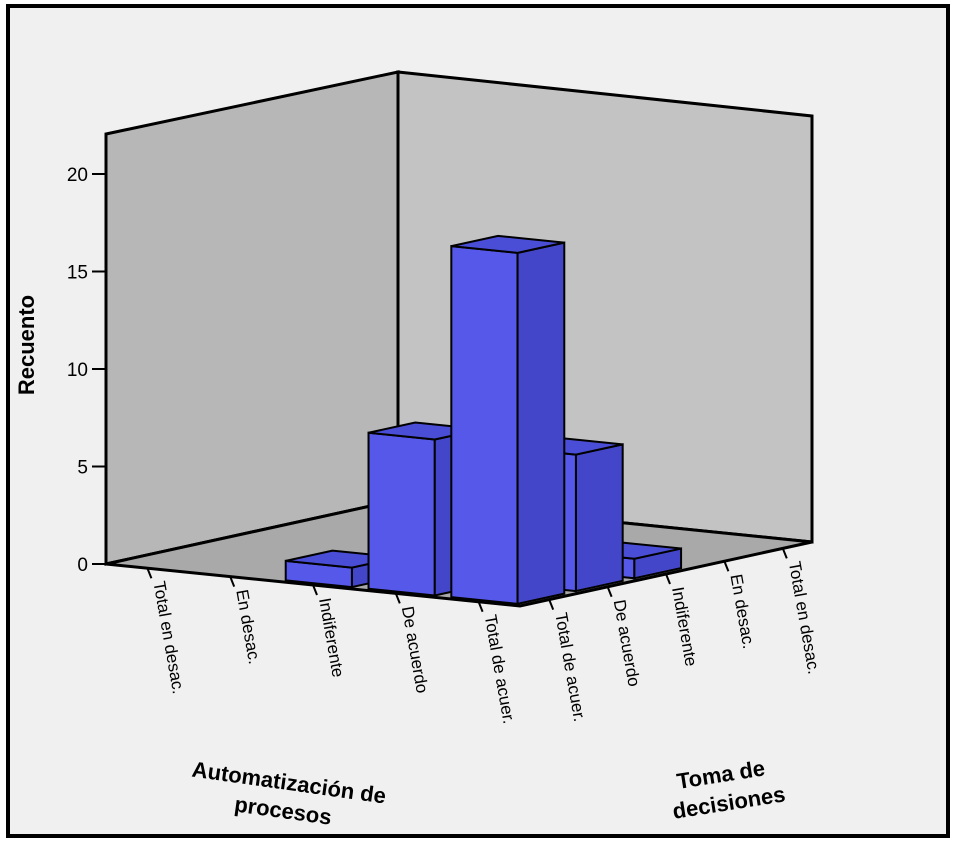 This screenshot has height=842, width=960. I want to click on x-category-label: En desac., so click(248, 627).